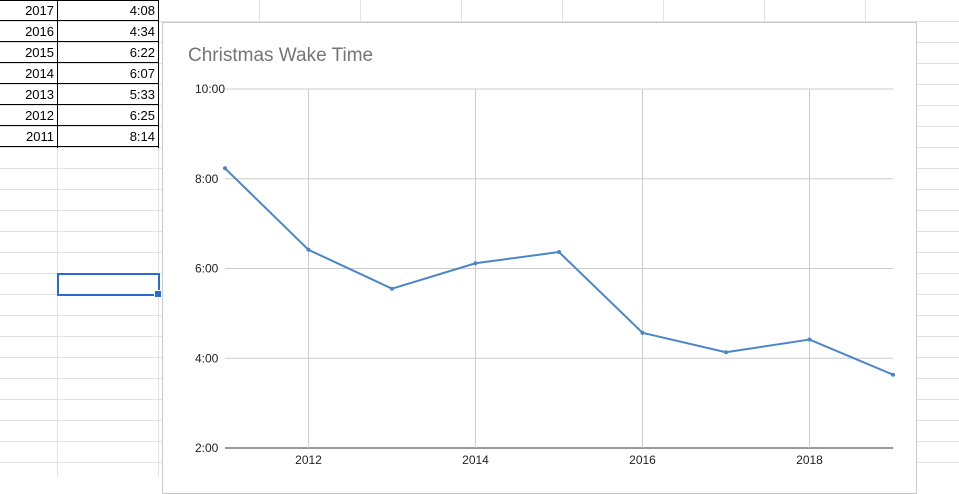 This screenshot has width=959, height=494. I want to click on year-cell: 2011, so click(40, 136).